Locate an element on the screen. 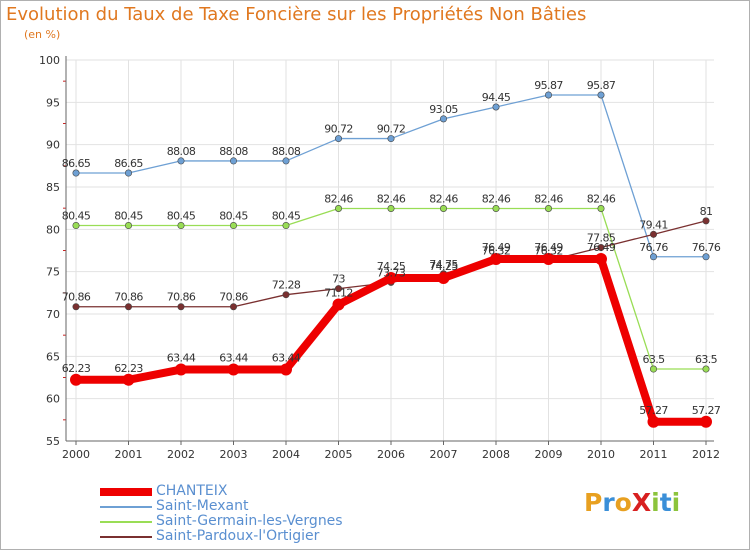 The image size is (750, 550). legend-item: CHANTEIX is located at coordinates (260, 491).